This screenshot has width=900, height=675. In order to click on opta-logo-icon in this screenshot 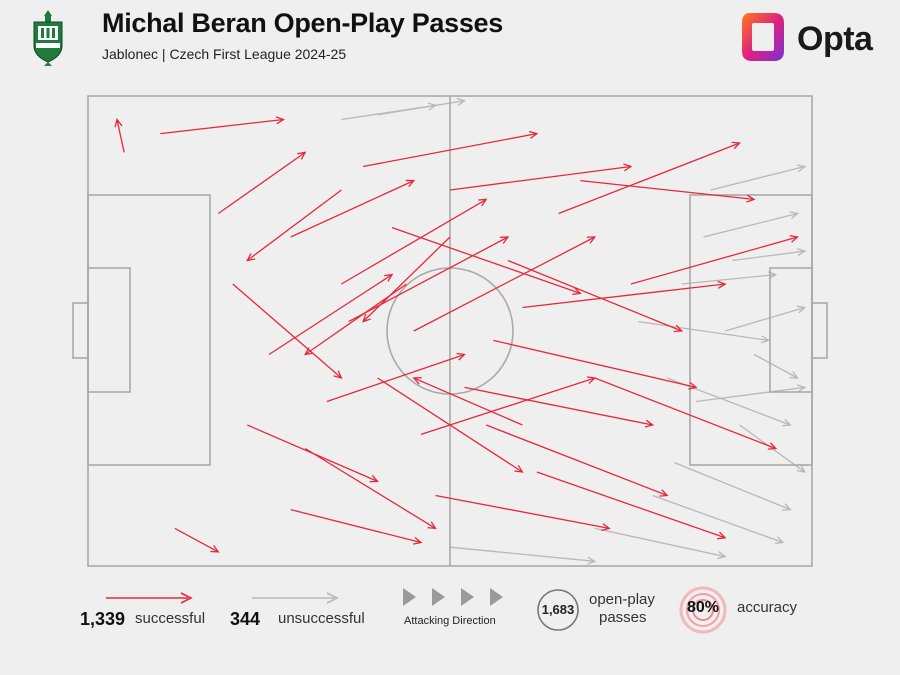, I will do `click(763, 37)`.